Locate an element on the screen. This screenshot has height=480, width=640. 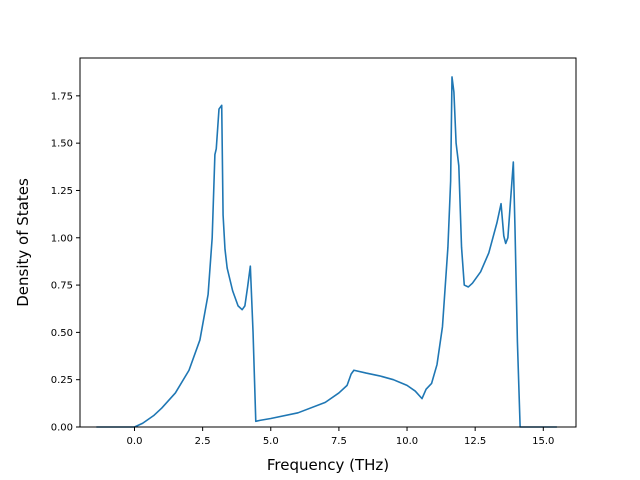
y-tick-label: 0.50 is located at coordinates (62, 333).